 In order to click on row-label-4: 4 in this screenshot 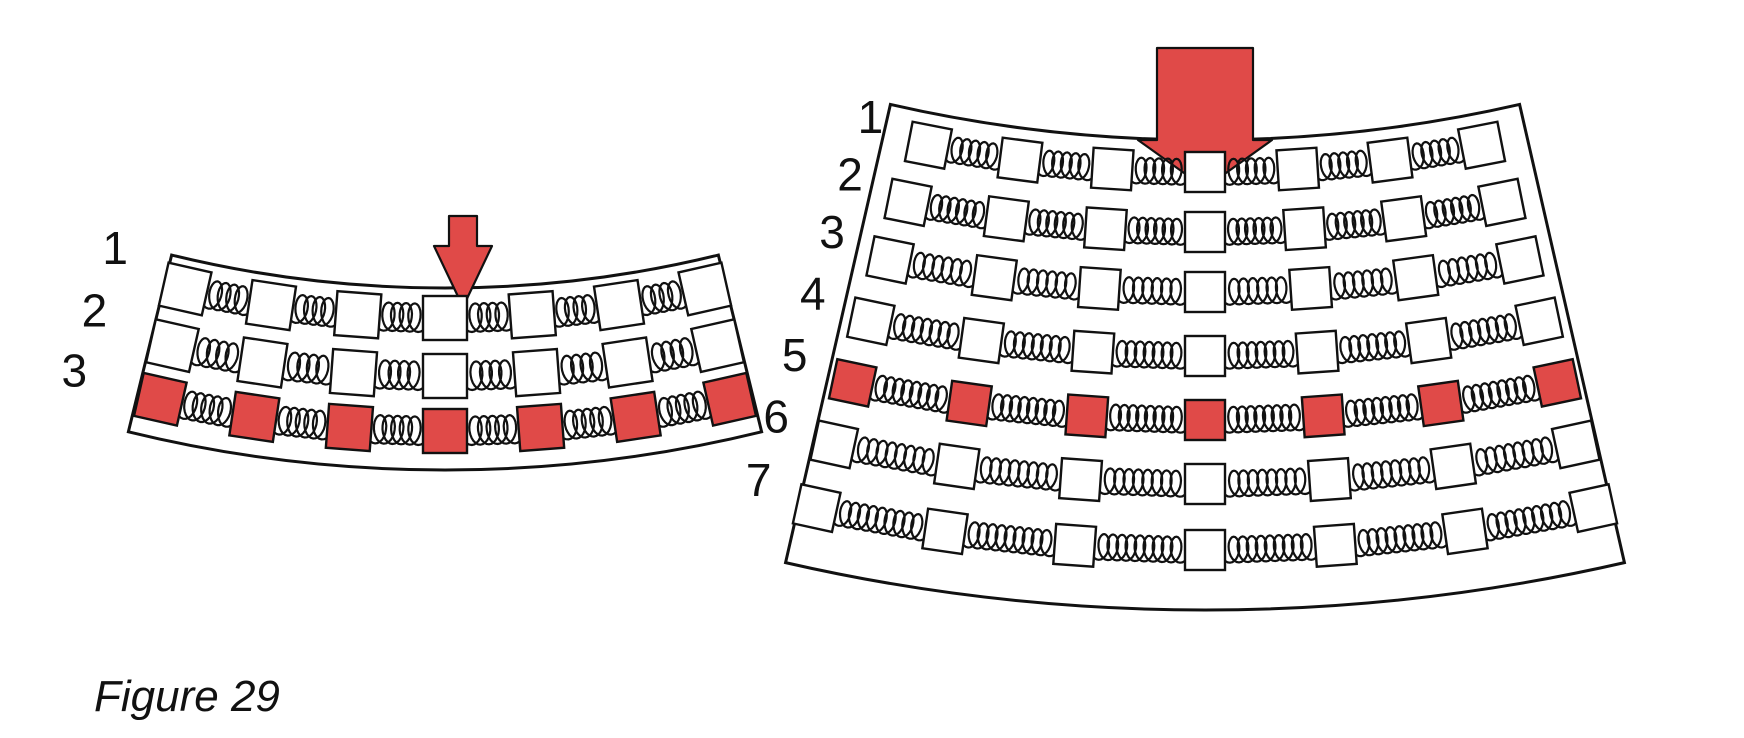, I will do `click(813, 293)`.